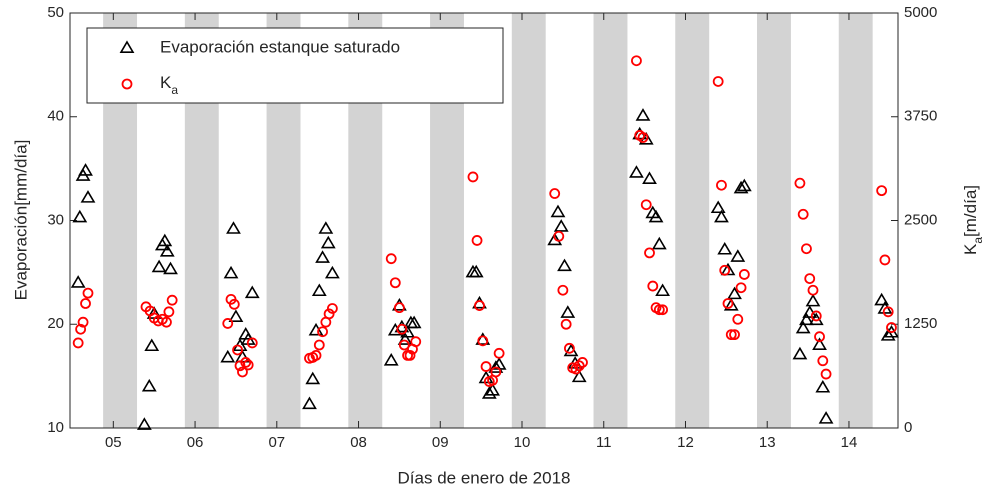 Image resolution: width=995 pixels, height=491 pixels. Describe the element at coordinates (358, 442) in the screenshot. I see `x-tick-label: 08` at that location.